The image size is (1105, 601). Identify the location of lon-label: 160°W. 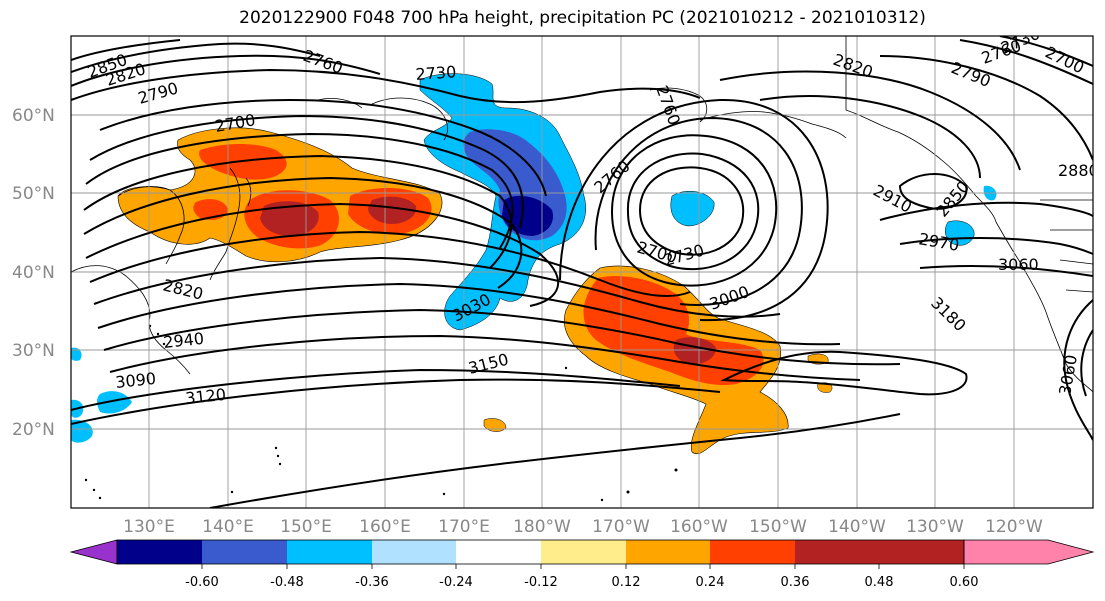
(699, 527).